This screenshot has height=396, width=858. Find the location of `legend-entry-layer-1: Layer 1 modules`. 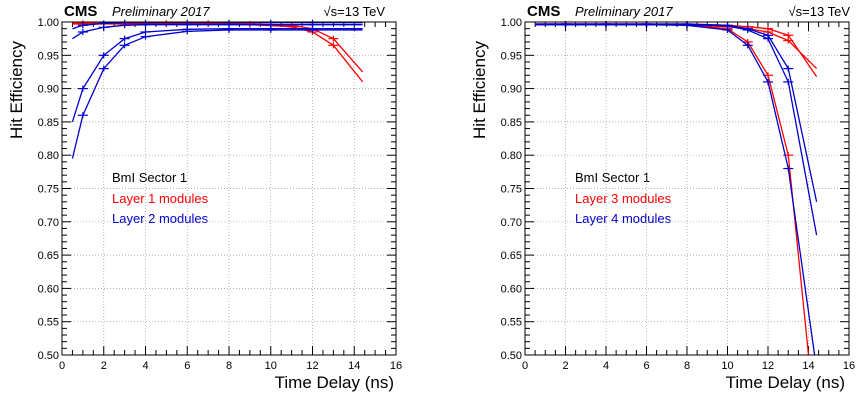

legend-entry-layer-1: Layer 1 modules is located at coordinates (160, 198).